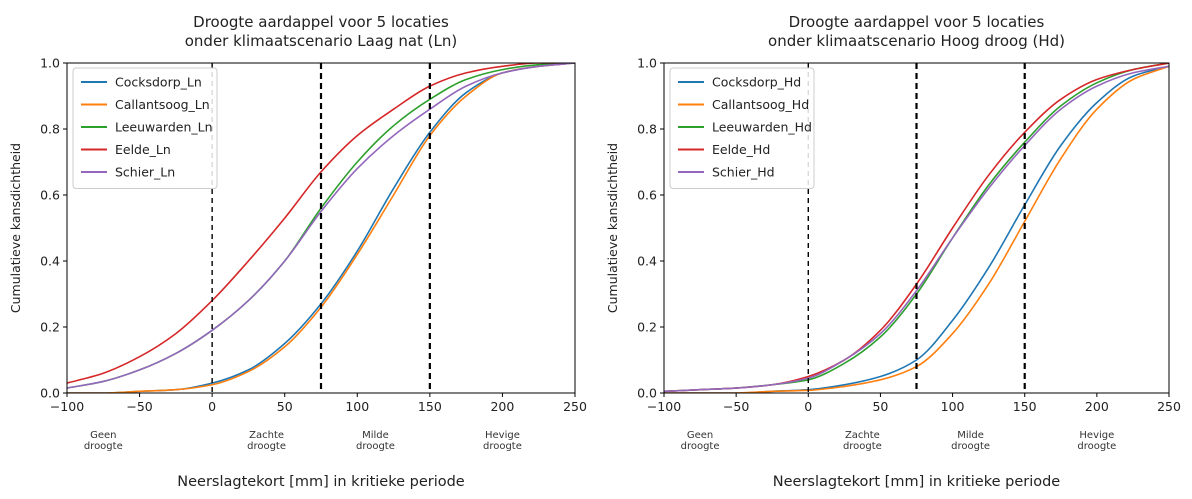 The height and width of the screenshot is (499, 1192). I want to click on legend-entry-label: Cocksdorp_Ln, so click(158, 82).